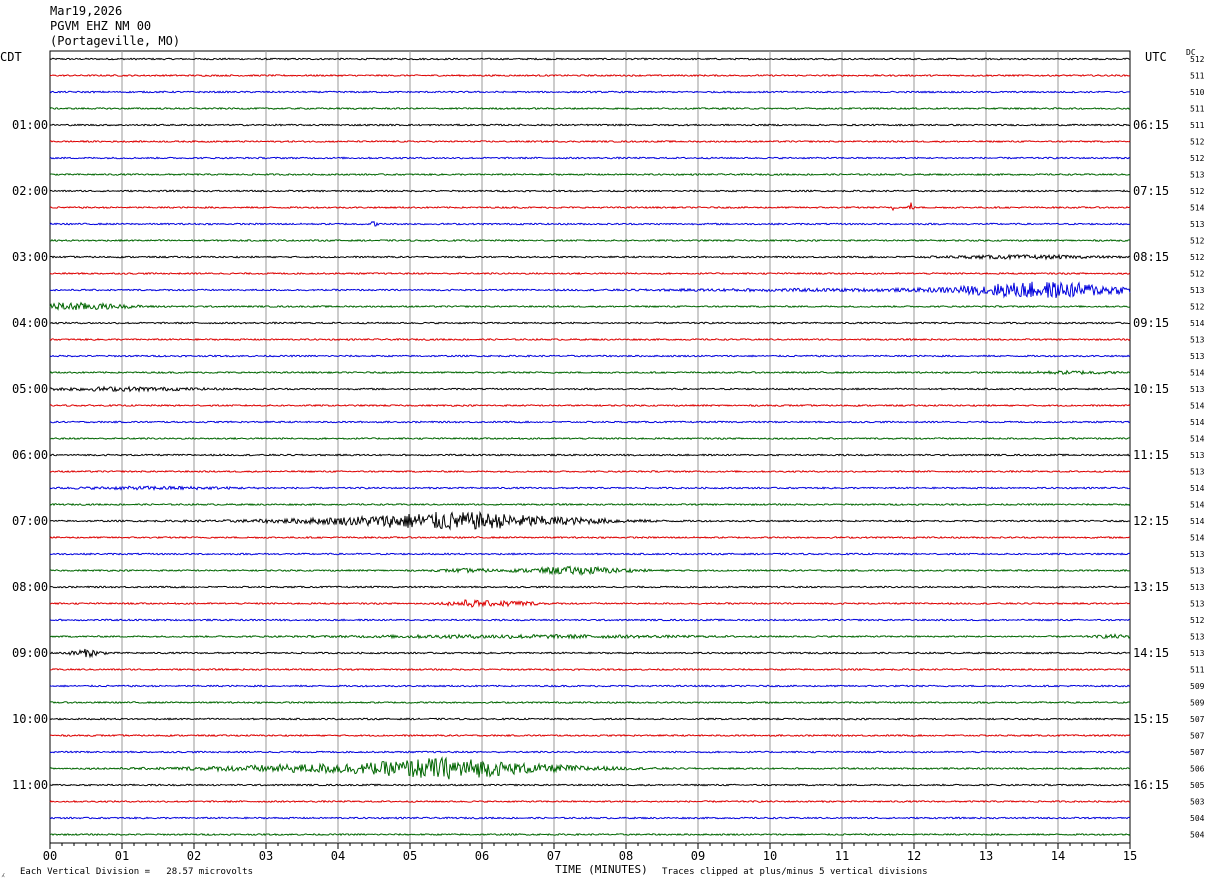 The width and height of the screenshot is (1210, 886). I want to click on left-timezone-label: CDT, so click(11, 57).